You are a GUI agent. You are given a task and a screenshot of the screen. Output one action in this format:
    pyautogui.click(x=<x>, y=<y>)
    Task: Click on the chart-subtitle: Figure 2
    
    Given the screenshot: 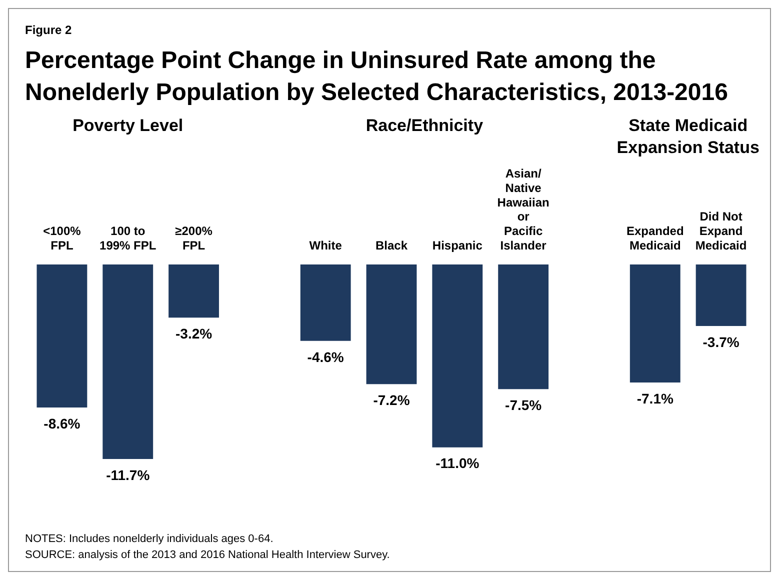 What is the action you would take?
    pyautogui.click(x=49, y=30)
    